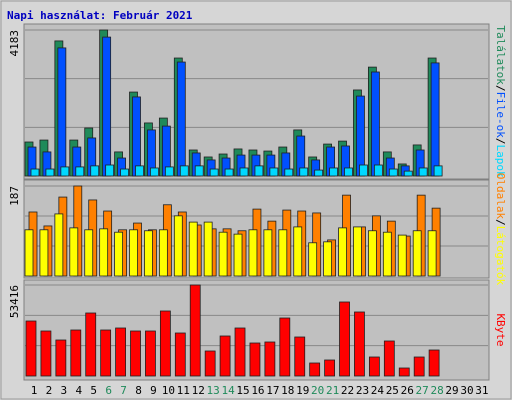 The image size is (512, 400). Describe the element at coordinates (317, 390) in the screenshot. I see `x-tick-label: 20` at that location.